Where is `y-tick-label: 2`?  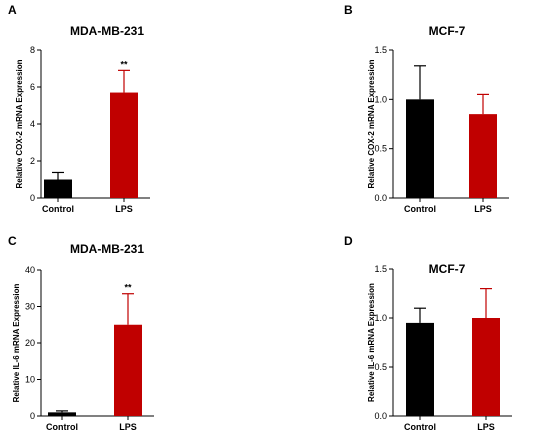 y-tick-label: 2 is located at coordinates (32, 161).